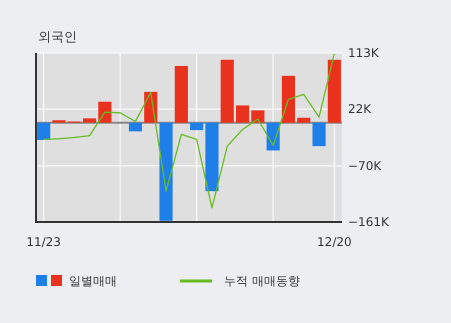 The height and width of the screenshot is (323, 451). Describe the element at coordinates (262, 281) in the screenshot. I see `legend-label: 누적 매매동향` at that location.